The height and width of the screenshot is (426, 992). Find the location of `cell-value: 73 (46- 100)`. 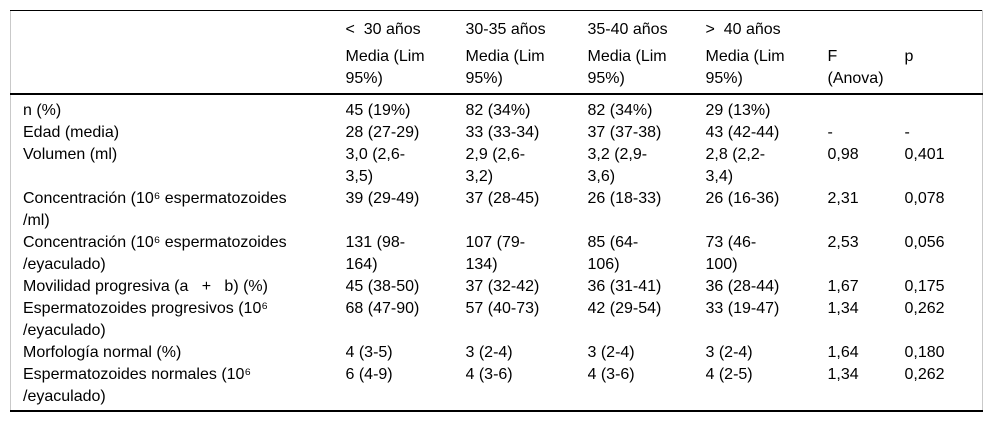

cell-value: 73 (46- 100) is located at coordinates (731, 253).